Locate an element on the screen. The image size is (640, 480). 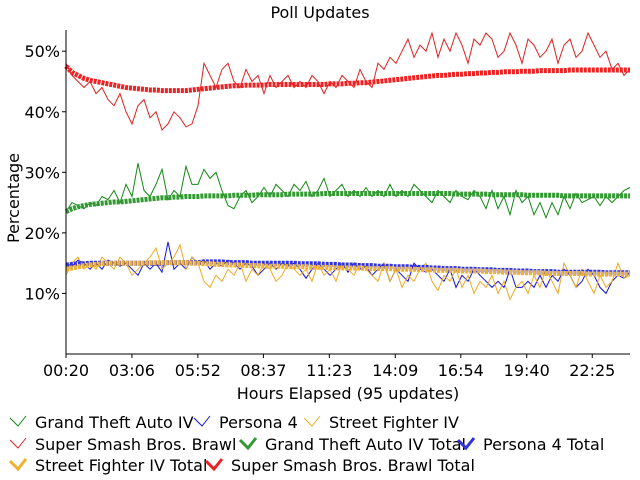
legend-item-grand-theft-auto-iv-total: Grand Theft Auto IV Total is located at coordinates (352, 444).